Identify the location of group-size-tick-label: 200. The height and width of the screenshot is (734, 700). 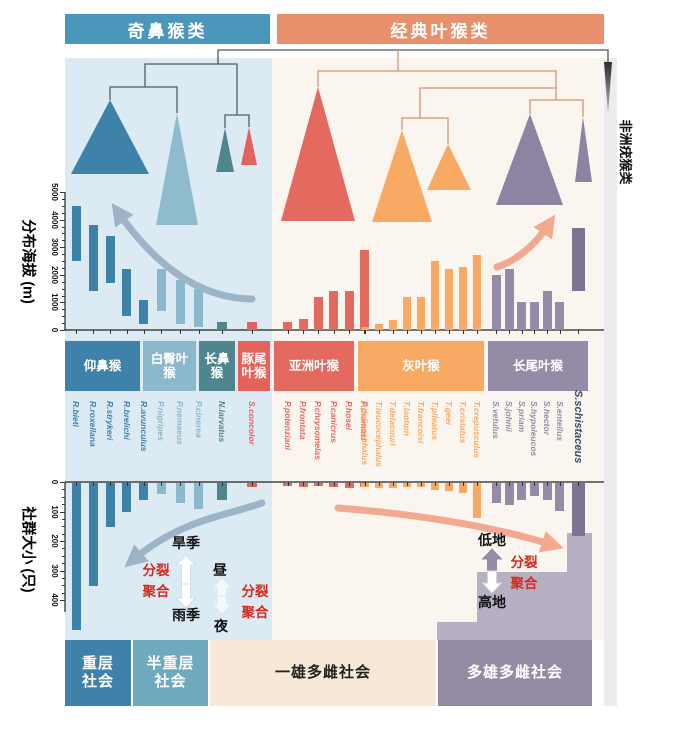
(54, 541).